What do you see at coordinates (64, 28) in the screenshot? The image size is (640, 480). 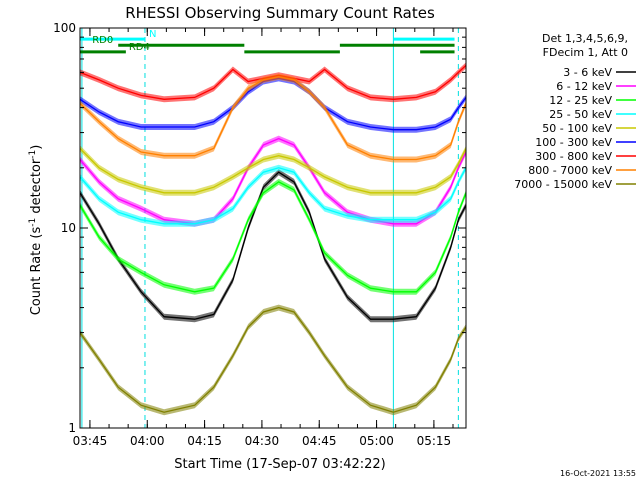 I see `y-tick-label: 100` at bounding box center [64, 28].